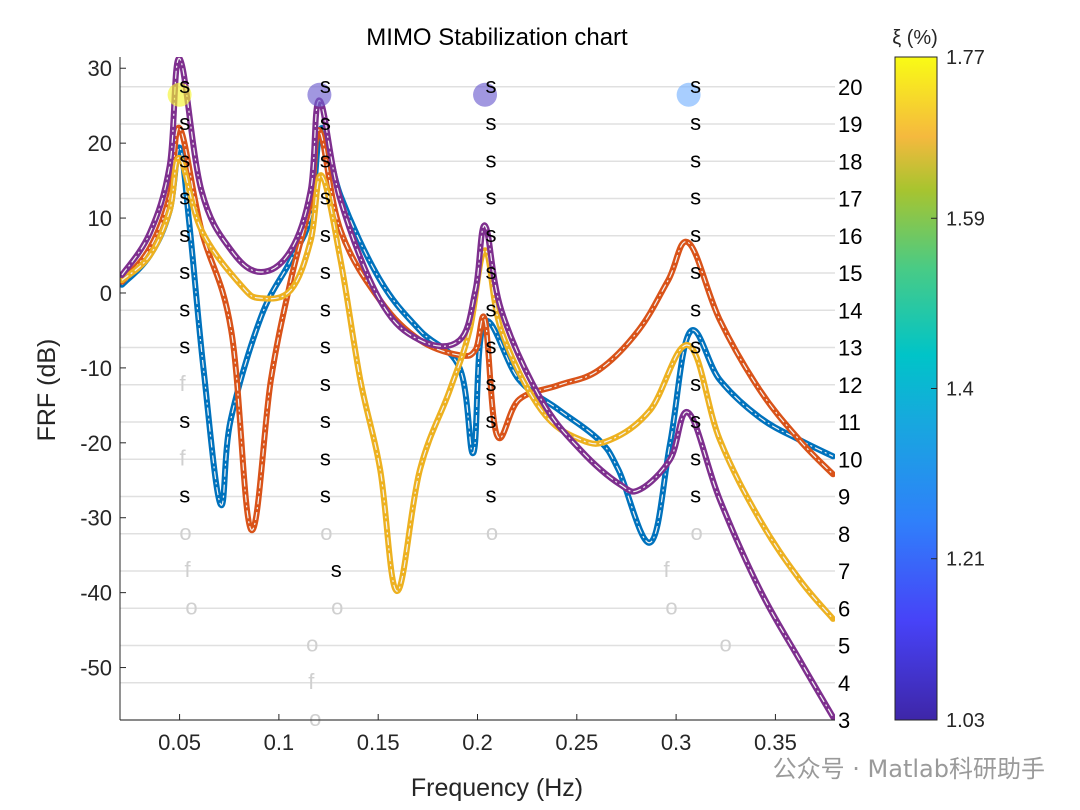  What do you see at coordinates (497, 788) in the screenshot?
I see `x-axis-label: Frequency (Hz)` at bounding box center [497, 788].